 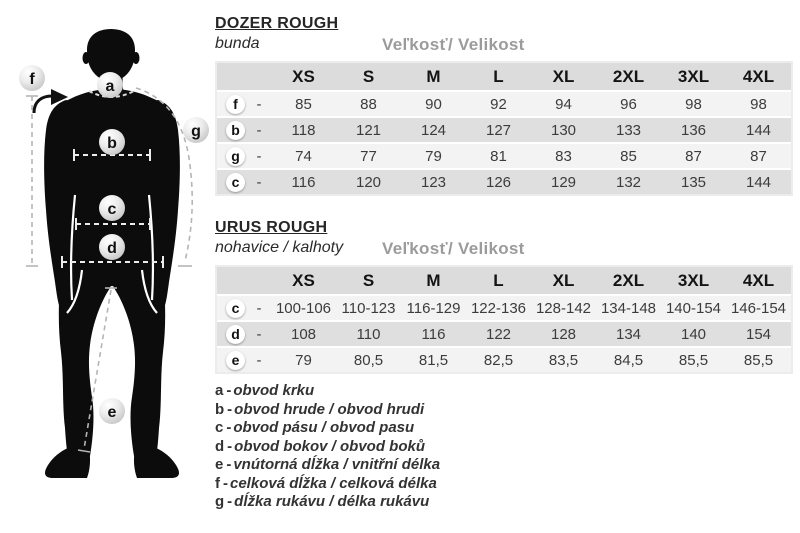 I want to click on legend-letter: f, so click(x=217, y=483).